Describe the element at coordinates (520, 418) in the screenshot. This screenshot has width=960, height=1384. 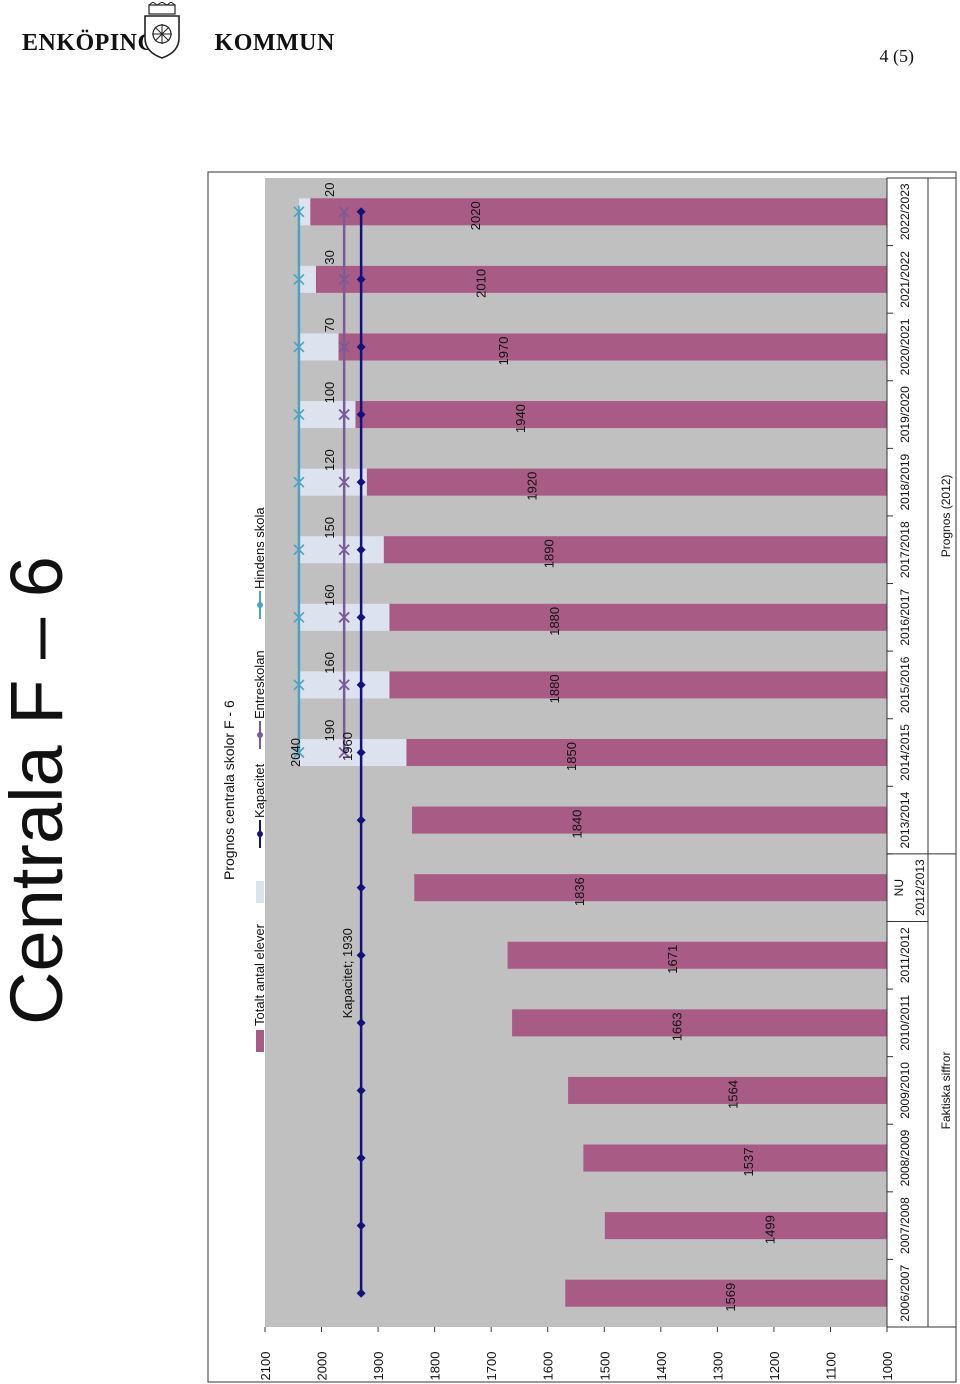
I see `bar-value-label: 1940` at that location.